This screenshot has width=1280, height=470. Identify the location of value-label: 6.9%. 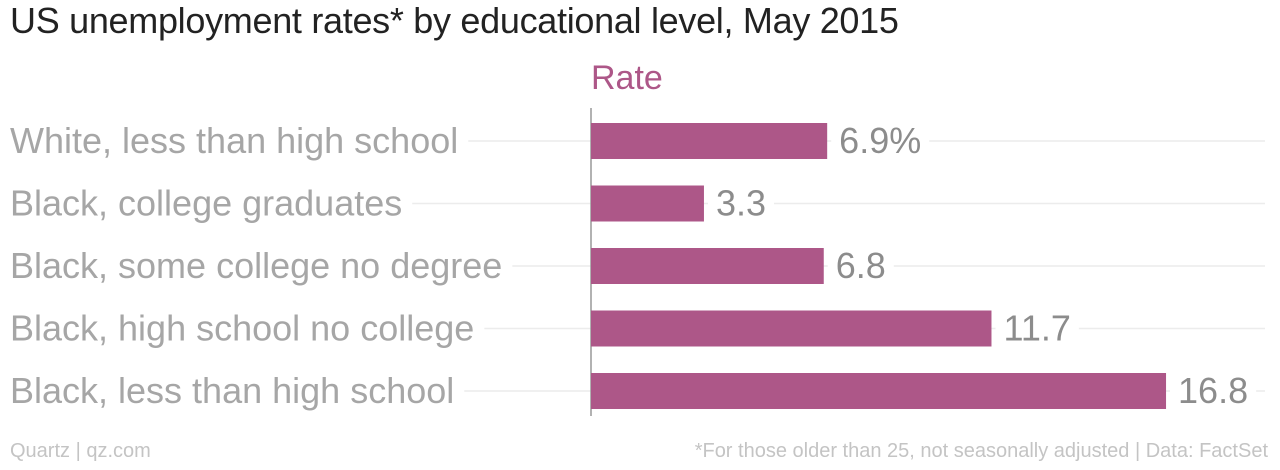
(880, 140).